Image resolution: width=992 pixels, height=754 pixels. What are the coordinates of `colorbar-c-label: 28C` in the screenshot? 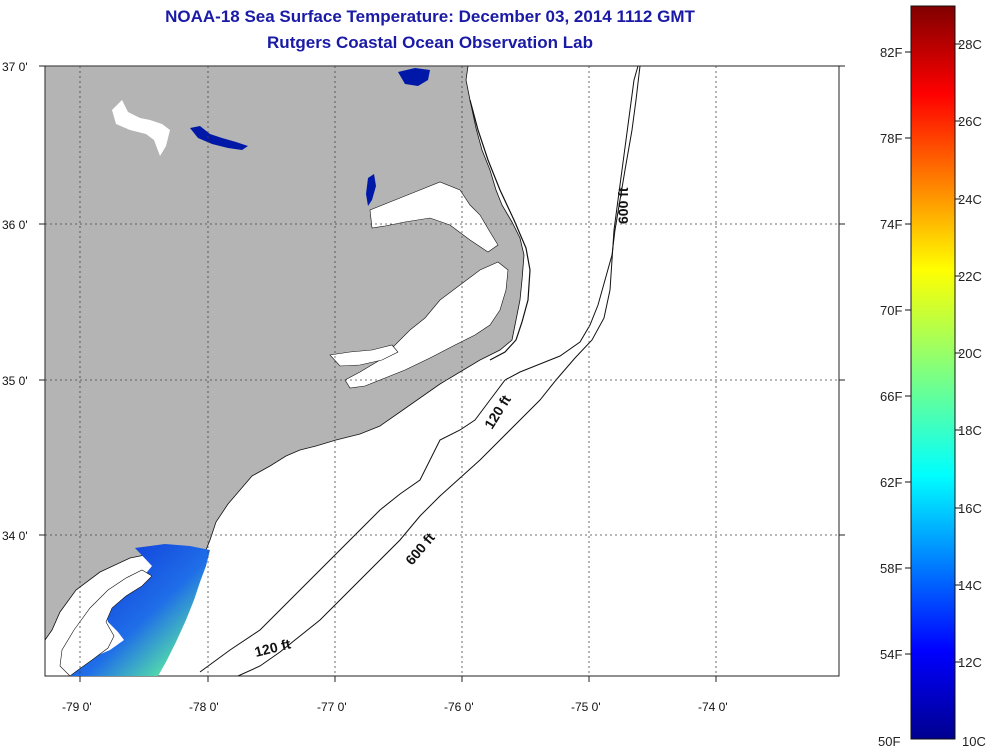 It's located at (970, 44).